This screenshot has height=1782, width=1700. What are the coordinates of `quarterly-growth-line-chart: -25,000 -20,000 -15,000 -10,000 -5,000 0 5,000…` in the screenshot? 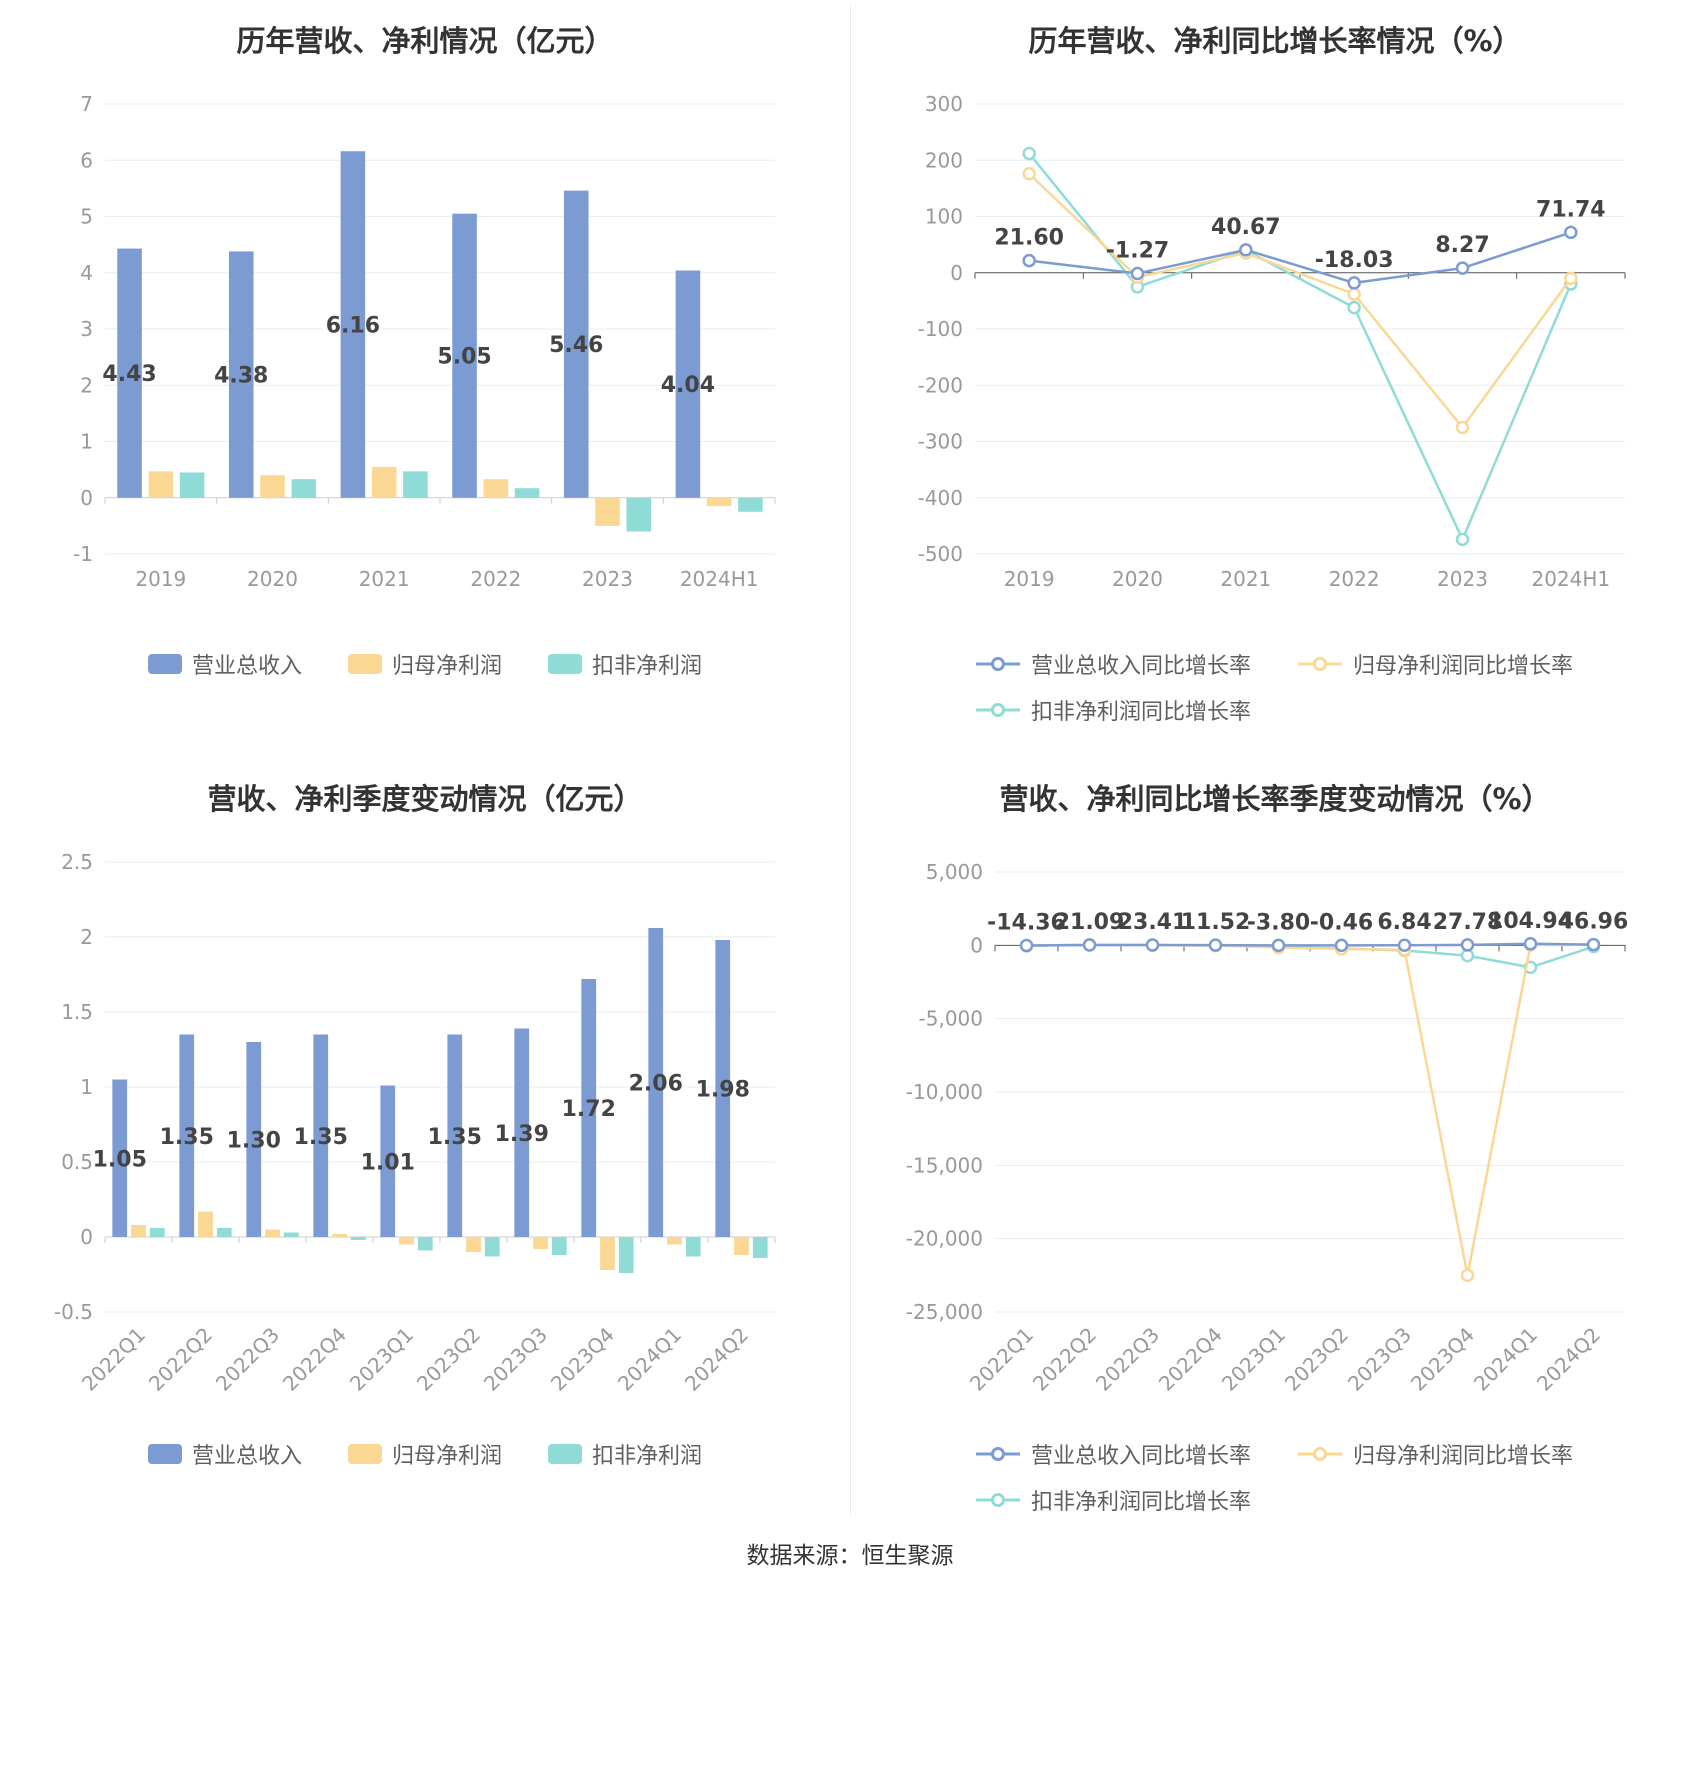 It's located at (1267, 1128).